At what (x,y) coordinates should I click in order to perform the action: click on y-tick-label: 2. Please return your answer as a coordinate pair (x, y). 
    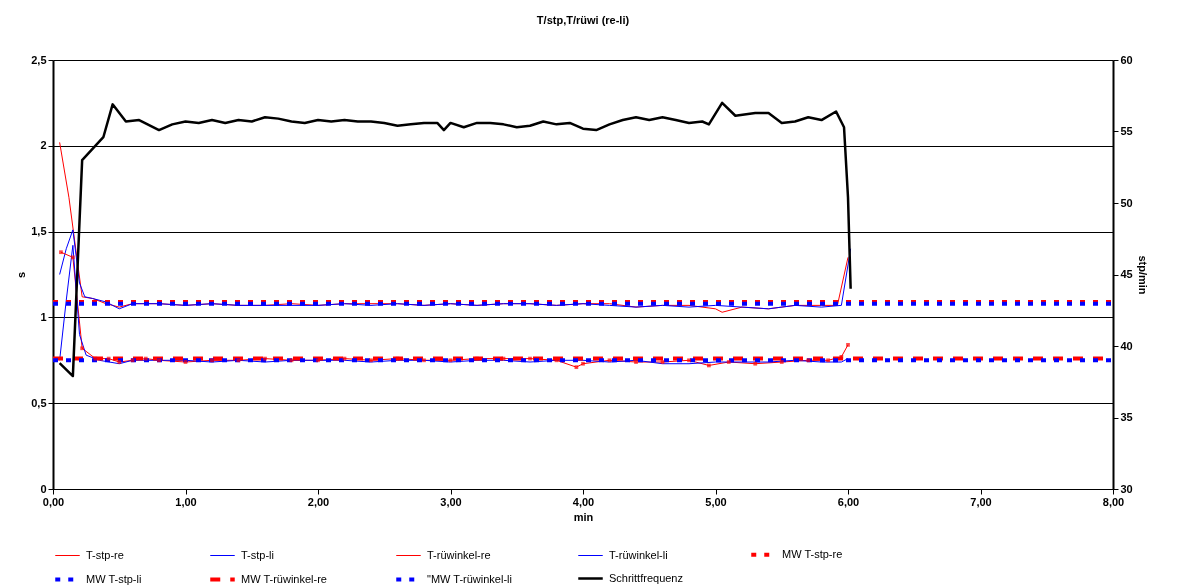
    Looking at the image, I should click on (43, 145).